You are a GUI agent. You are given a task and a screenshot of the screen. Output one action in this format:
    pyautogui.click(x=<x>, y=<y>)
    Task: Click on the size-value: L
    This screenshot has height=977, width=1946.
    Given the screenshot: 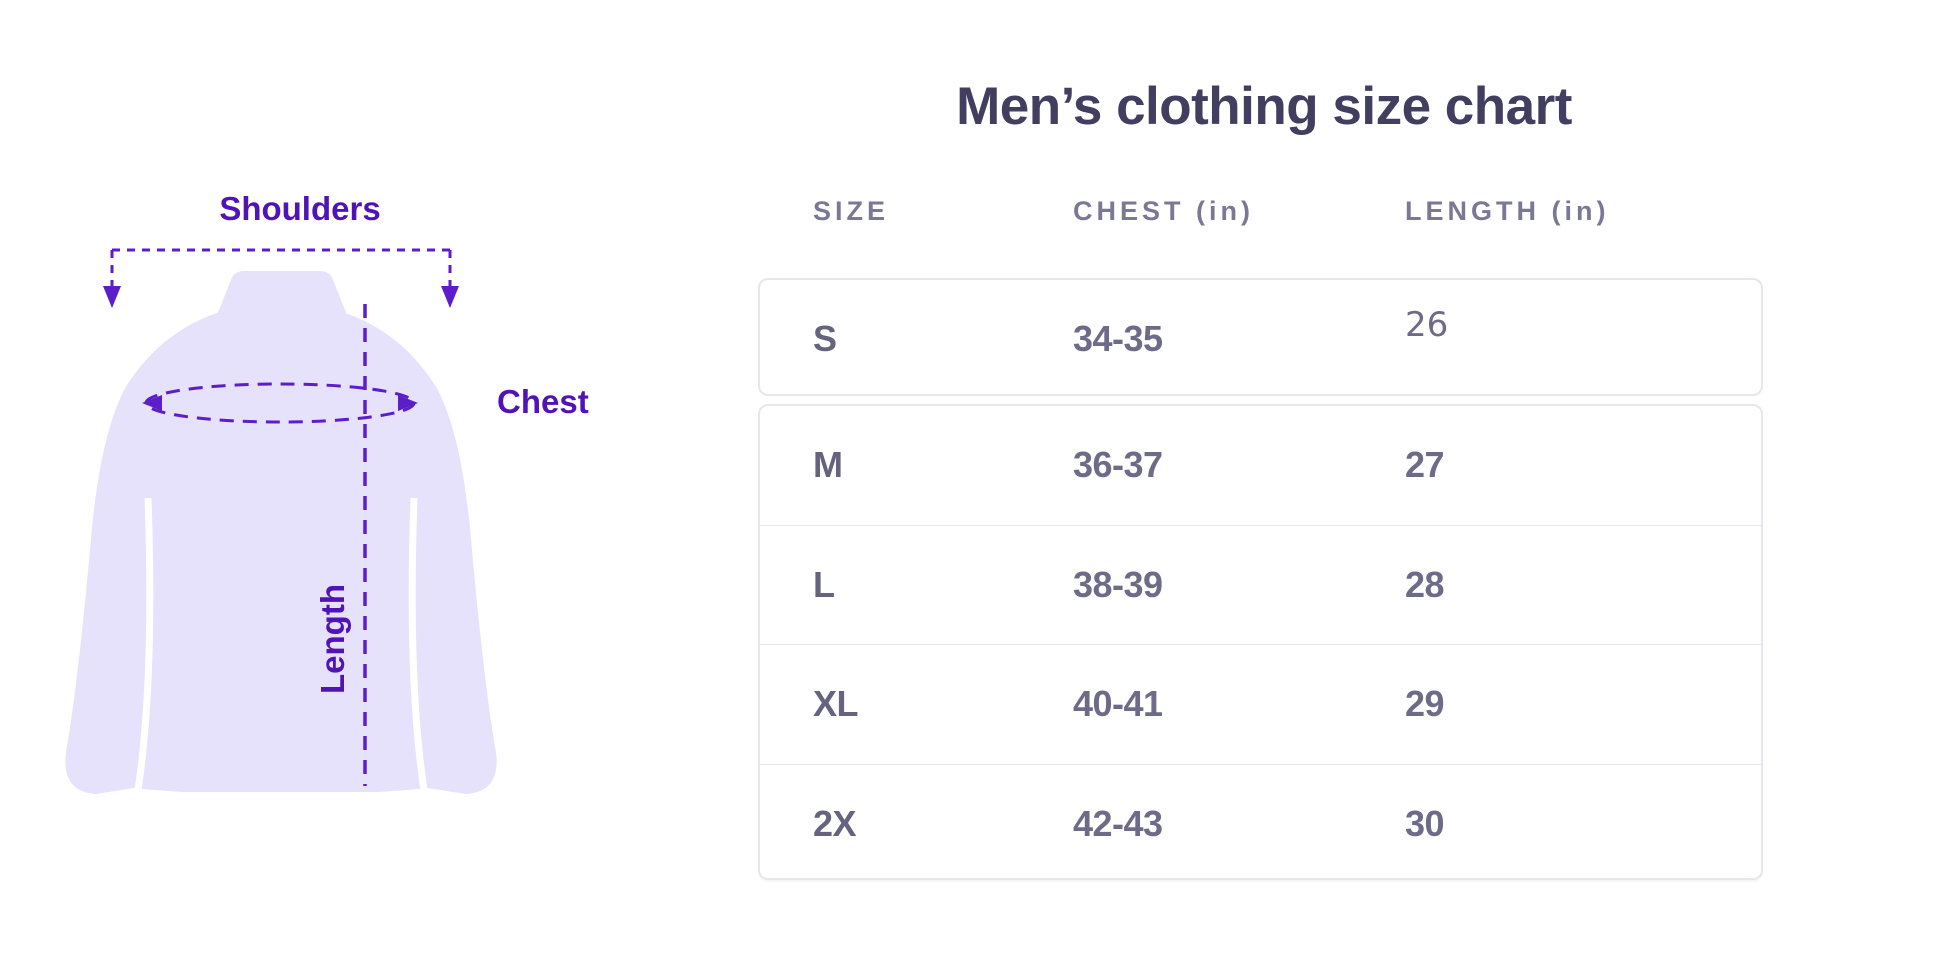 What is the action you would take?
    pyautogui.click(x=824, y=584)
    